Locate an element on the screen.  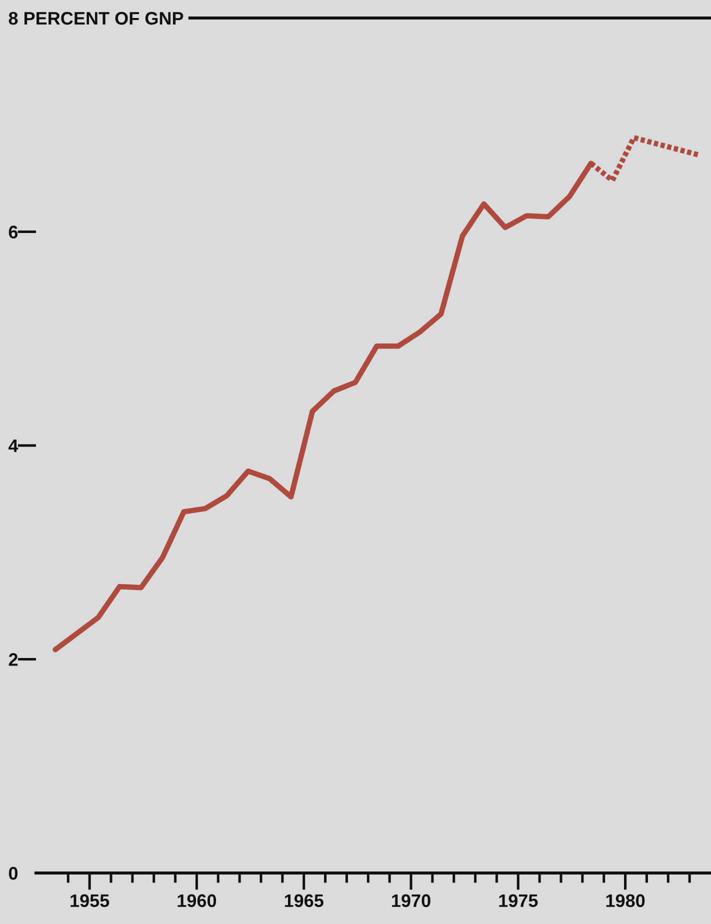
y-tick-label: 2 is located at coordinates (13, 659).